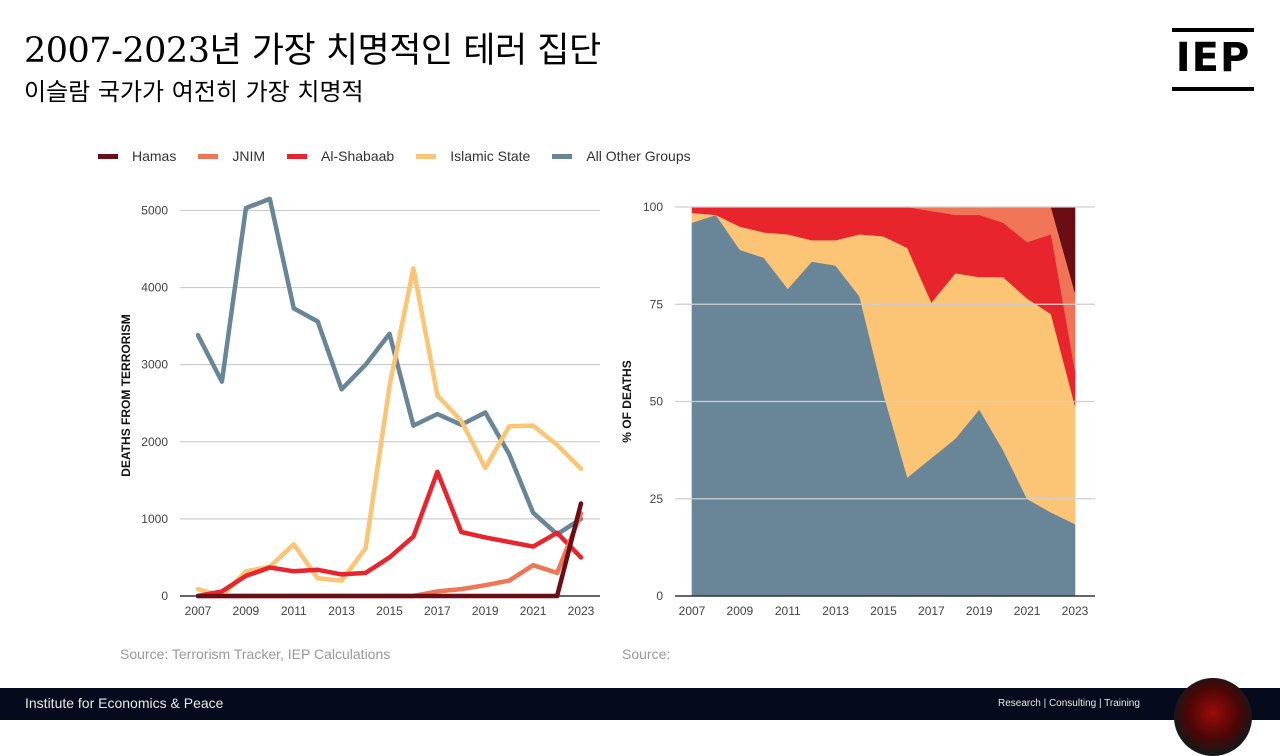 The image size is (1280, 756). Describe the element at coordinates (657, 499) in the screenshot. I see `y-tick-label: 25` at that location.